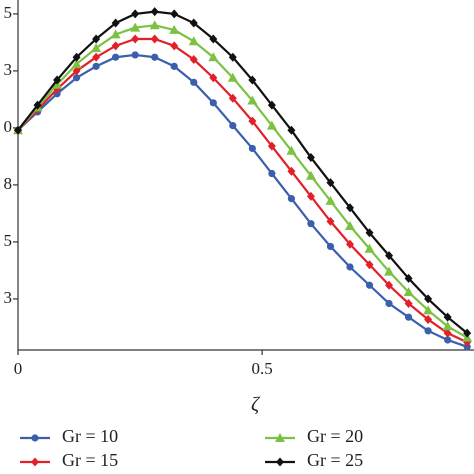  Describe the element at coordinates (90, 460) in the screenshot. I see `legend-label: Gr = 15` at that location.